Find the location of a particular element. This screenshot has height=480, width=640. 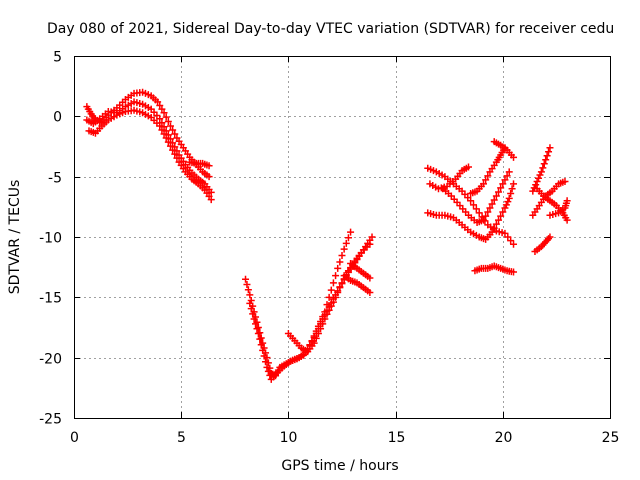

x-tick-label: 25 is located at coordinates (611, 438).